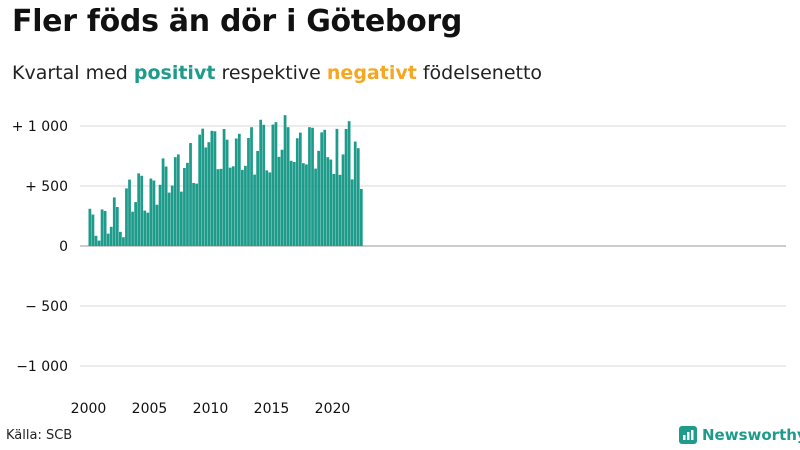 This screenshot has width=800, height=450. Describe the element at coordinates (40, 127) in the screenshot. I see `y-tick-label: + 1 000` at that location.